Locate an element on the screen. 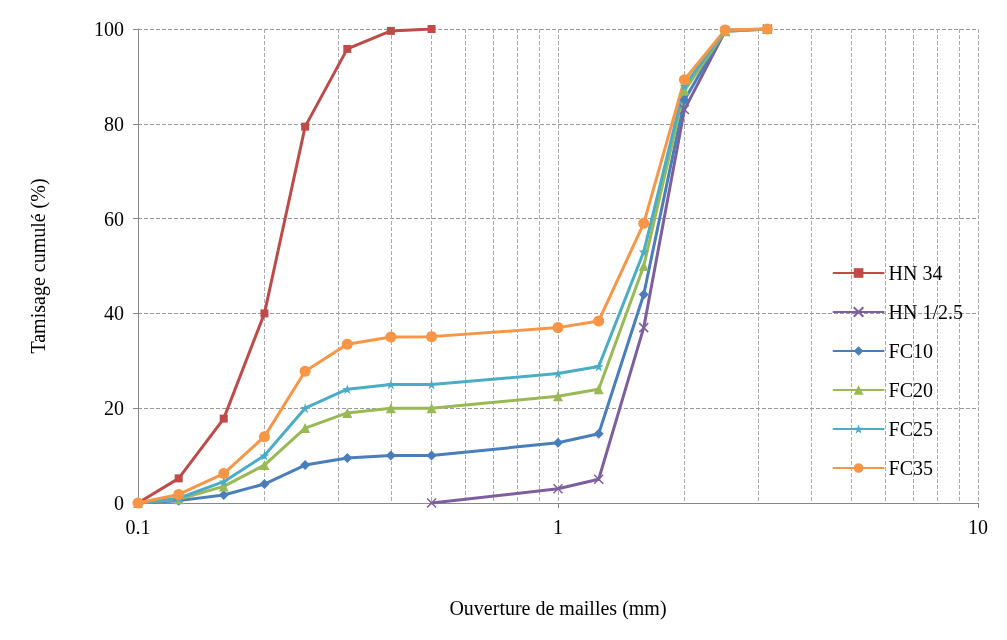  legend-label: HN 1/2.5 is located at coordinates (926, 312).